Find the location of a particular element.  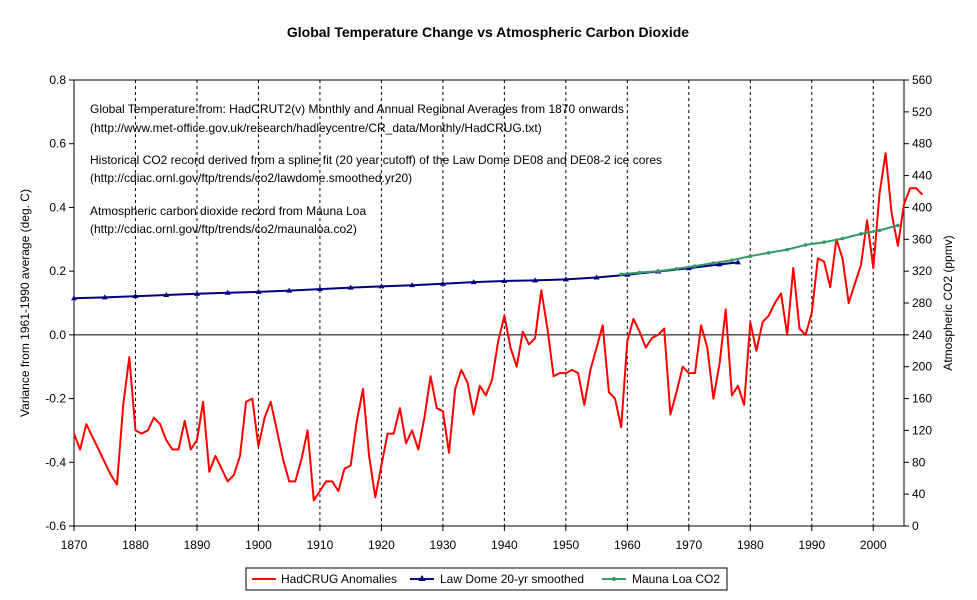

y2-tick-label: 440 is located at coordinates (922, 176).